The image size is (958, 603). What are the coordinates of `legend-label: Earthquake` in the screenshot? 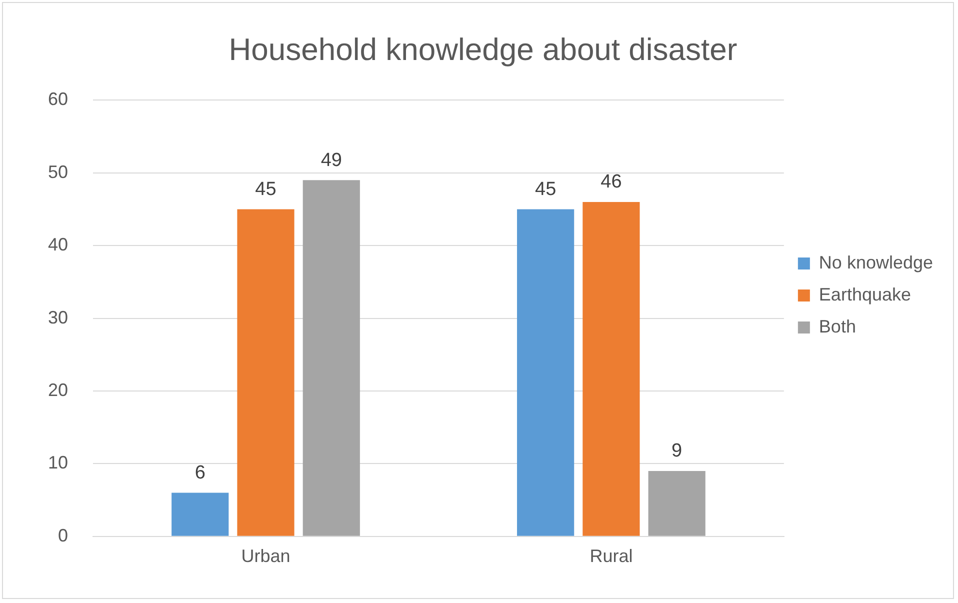 It's located at (865, 294).